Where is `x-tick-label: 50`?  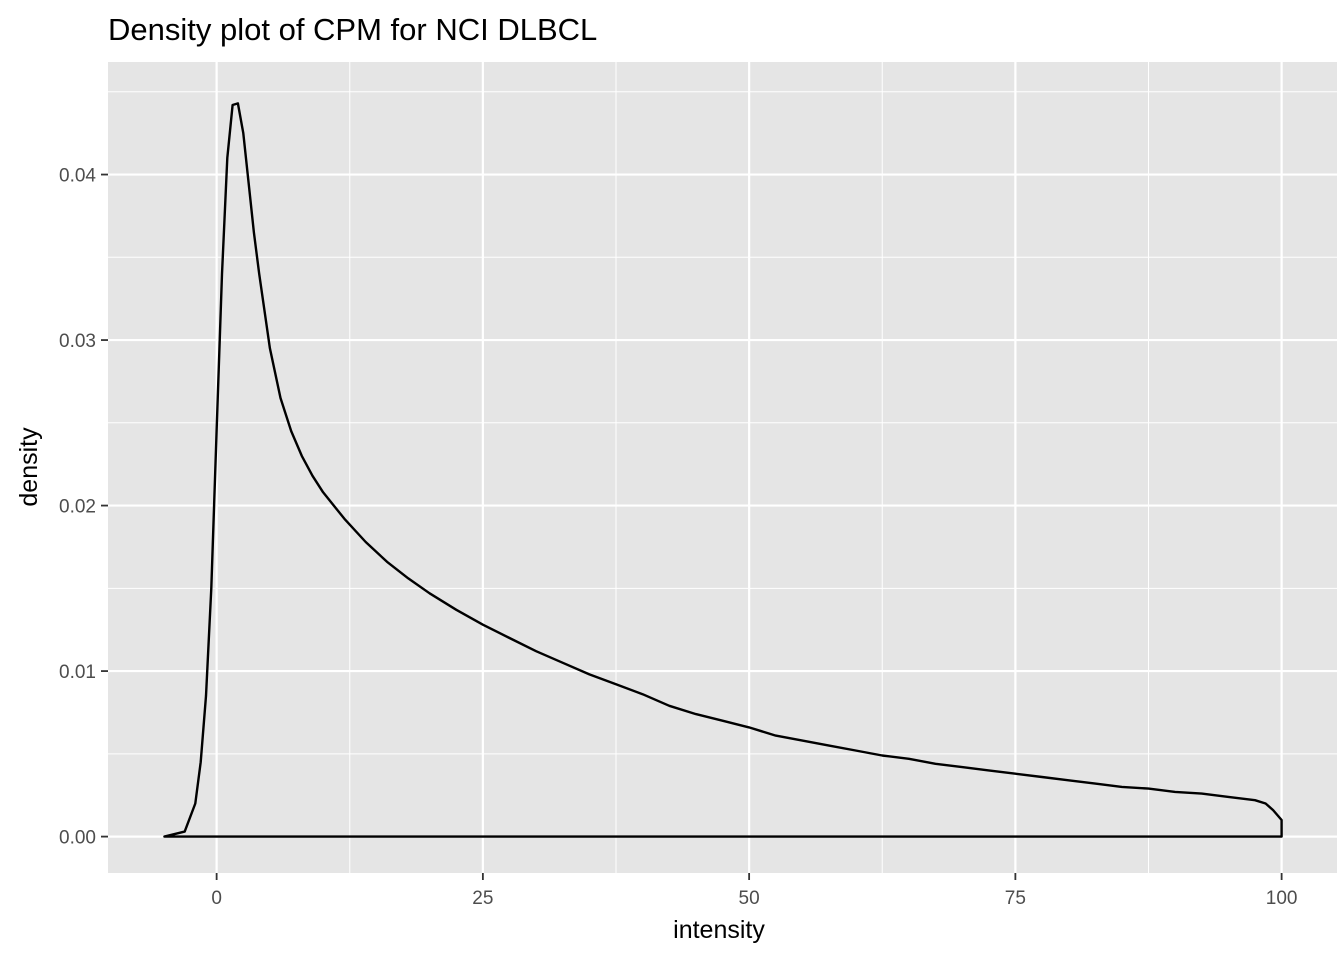
x-tick-label: 50 is located at coordinates (749, 898).